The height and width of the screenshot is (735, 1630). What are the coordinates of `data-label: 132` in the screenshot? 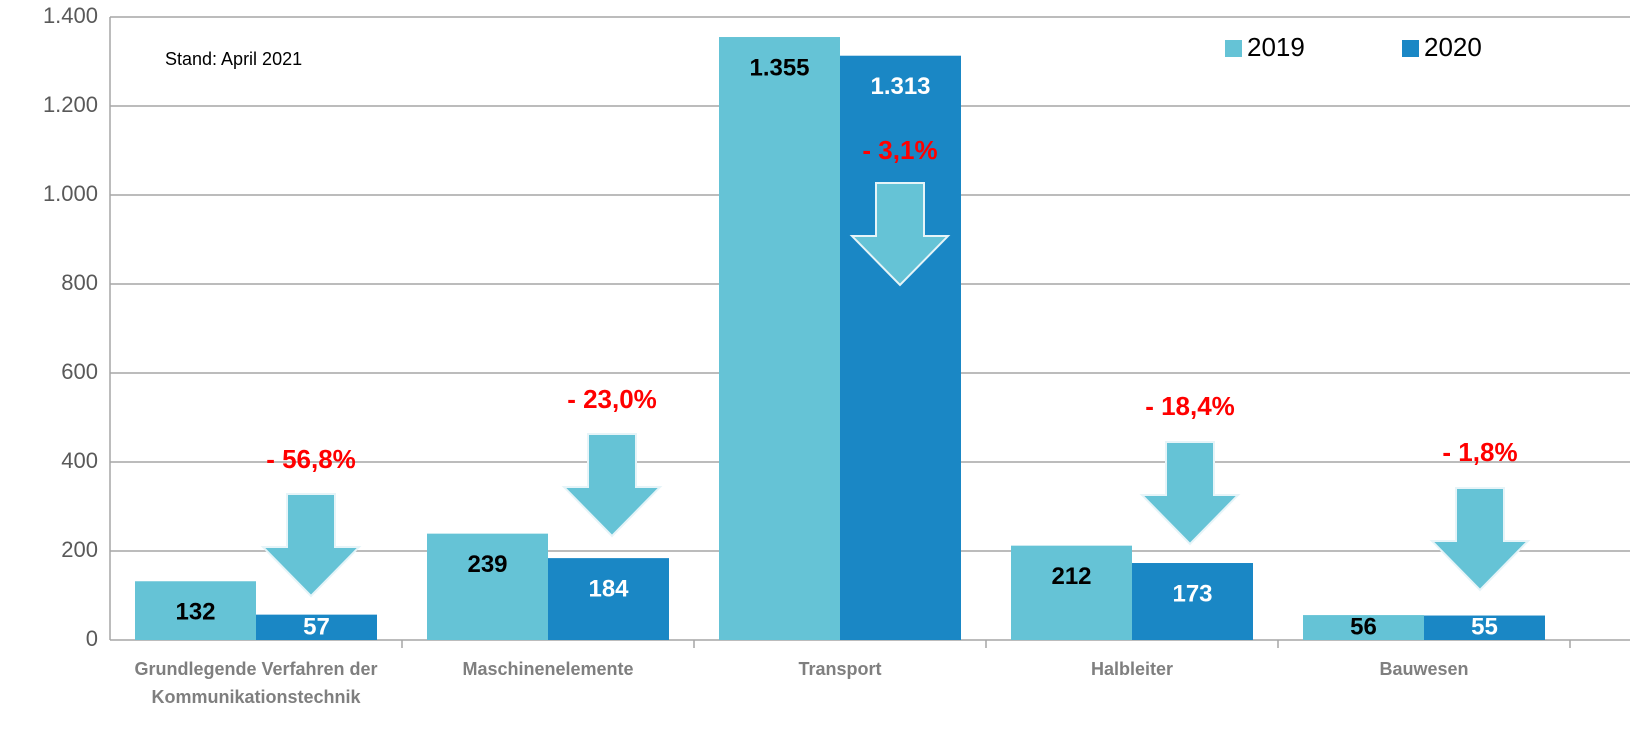 It's located at (195, 612).